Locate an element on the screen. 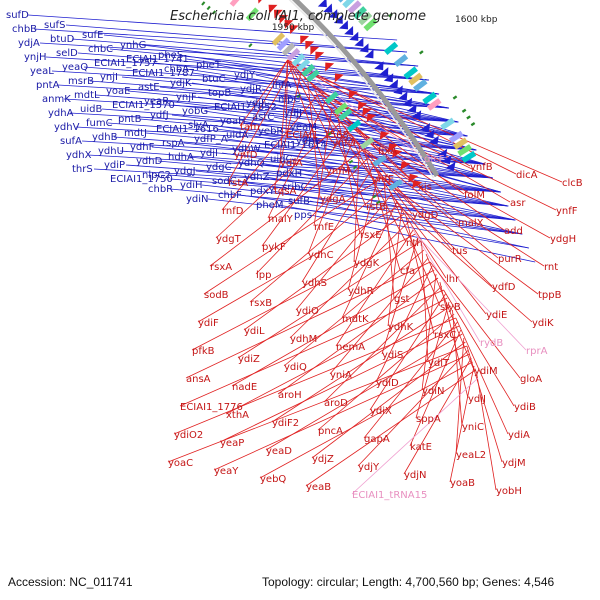 This screenshot has width=600, height=600. gene-label-reverse: rprA is located at coordinates (537, 351).